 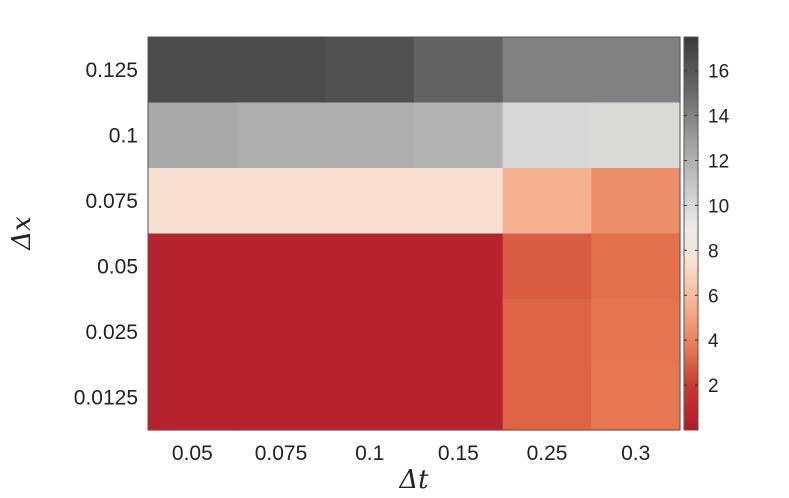 What do you see at coordinates (193, 332) in the screenshot?
I see `heatmap-cell-r4-c0` at bounding box center [193, 332].